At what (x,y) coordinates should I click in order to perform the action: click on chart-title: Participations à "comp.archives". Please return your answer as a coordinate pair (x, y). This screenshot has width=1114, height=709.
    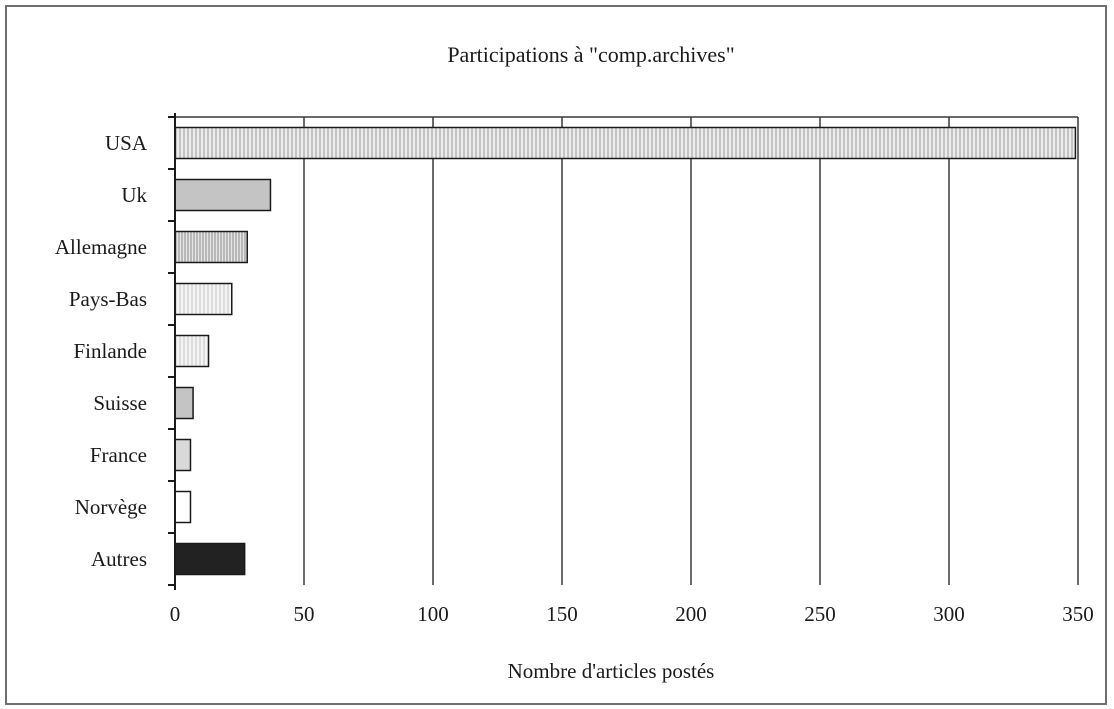
    Looking at the image, I should click on (590, 54).